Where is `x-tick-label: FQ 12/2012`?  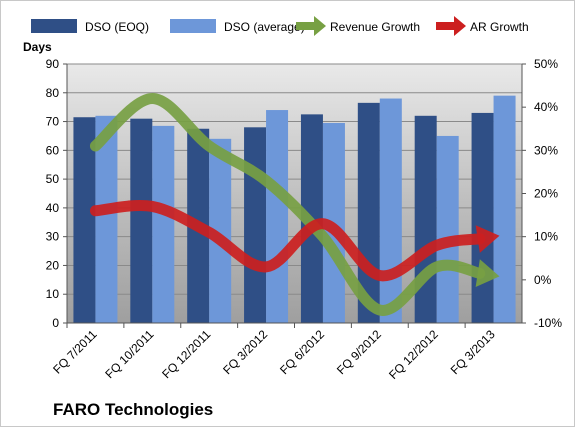 x-tick-label: FQ 12/2012 is located at coordinates (413, 354).